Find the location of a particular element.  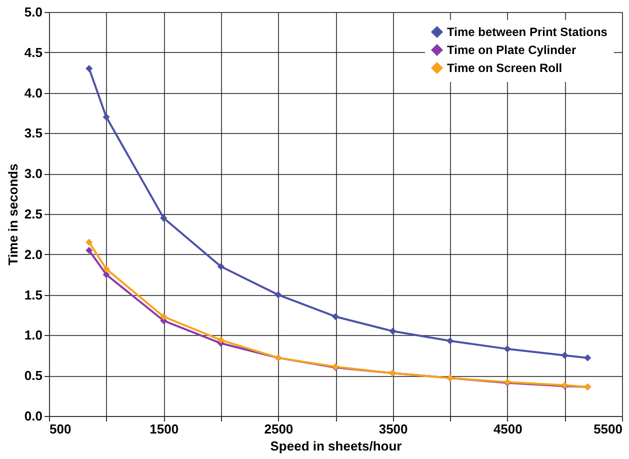

legend-label: Time on Plate Cylinder is located at coordinates (511, 50).